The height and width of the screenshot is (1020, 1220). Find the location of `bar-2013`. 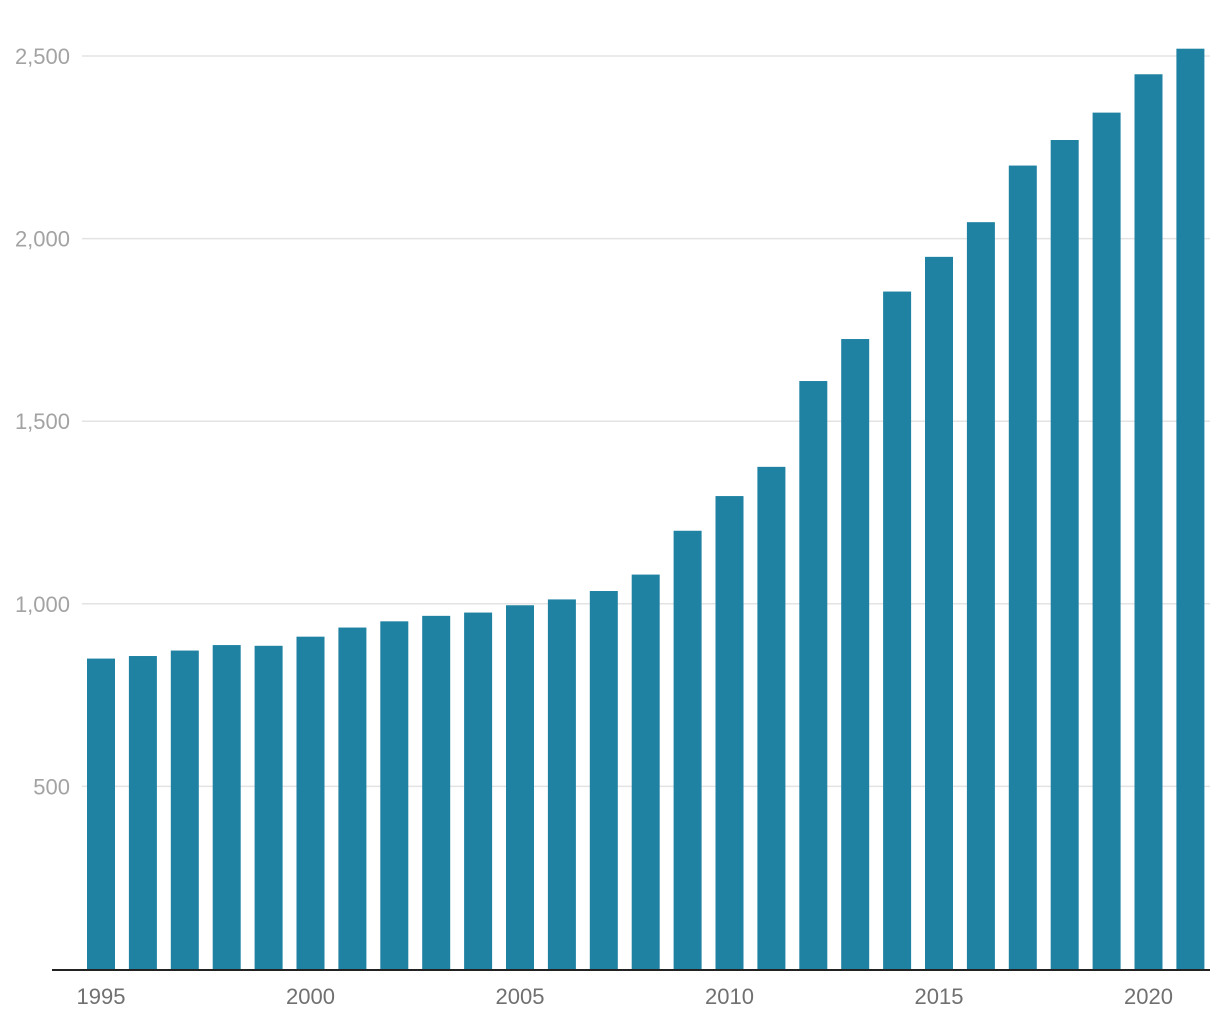

bar-2013 is located at coordinates (855, 654).